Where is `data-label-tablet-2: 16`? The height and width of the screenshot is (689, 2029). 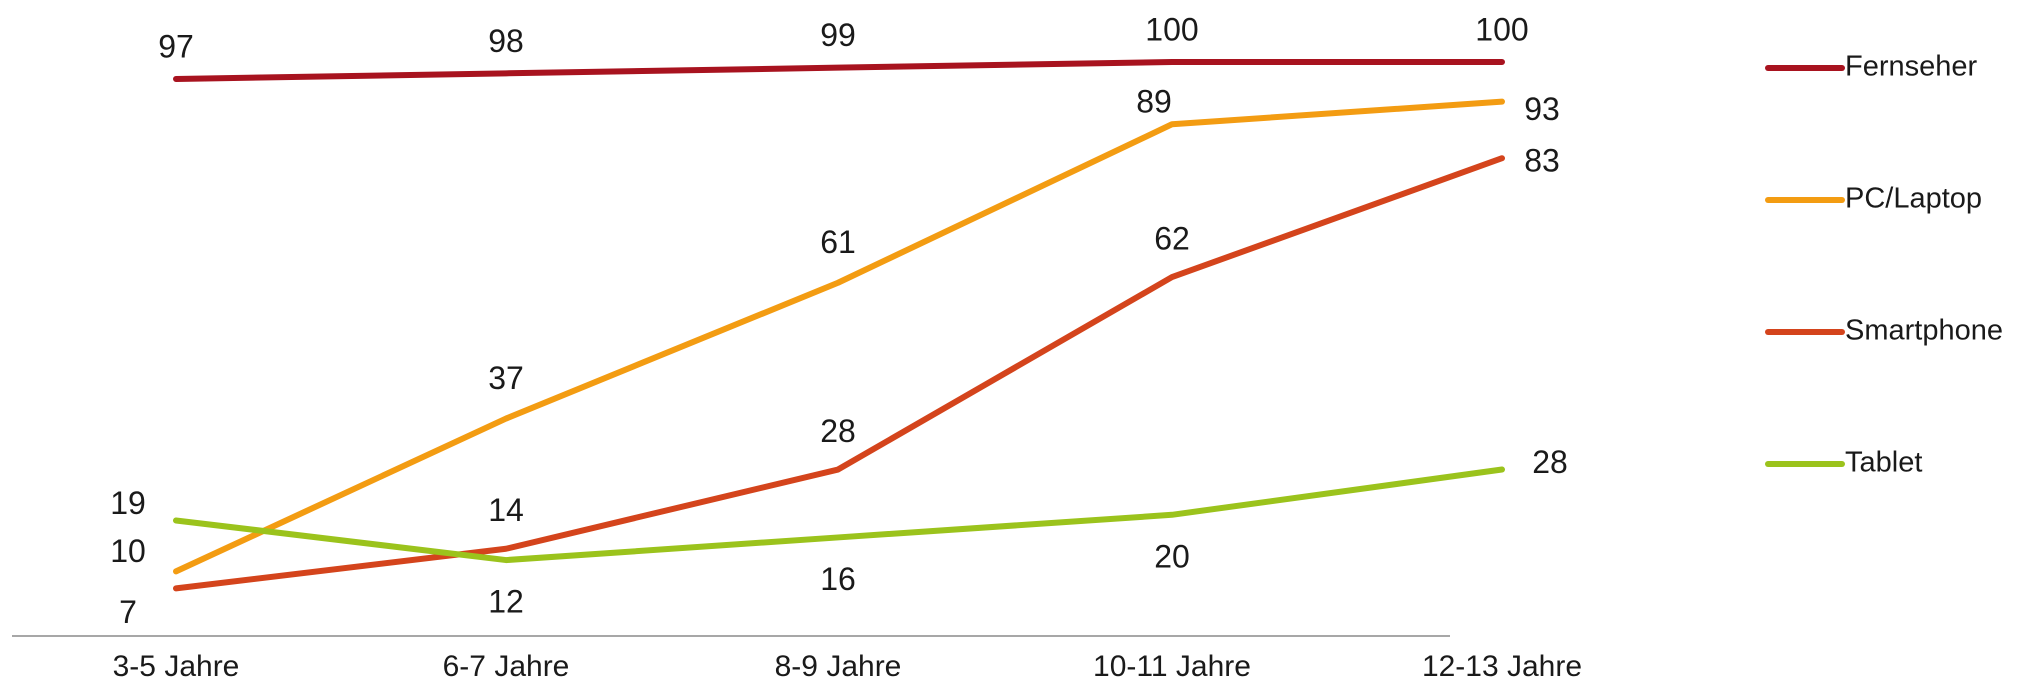
data-label-tablet-2: 16 is located at coordinates (838, 579).